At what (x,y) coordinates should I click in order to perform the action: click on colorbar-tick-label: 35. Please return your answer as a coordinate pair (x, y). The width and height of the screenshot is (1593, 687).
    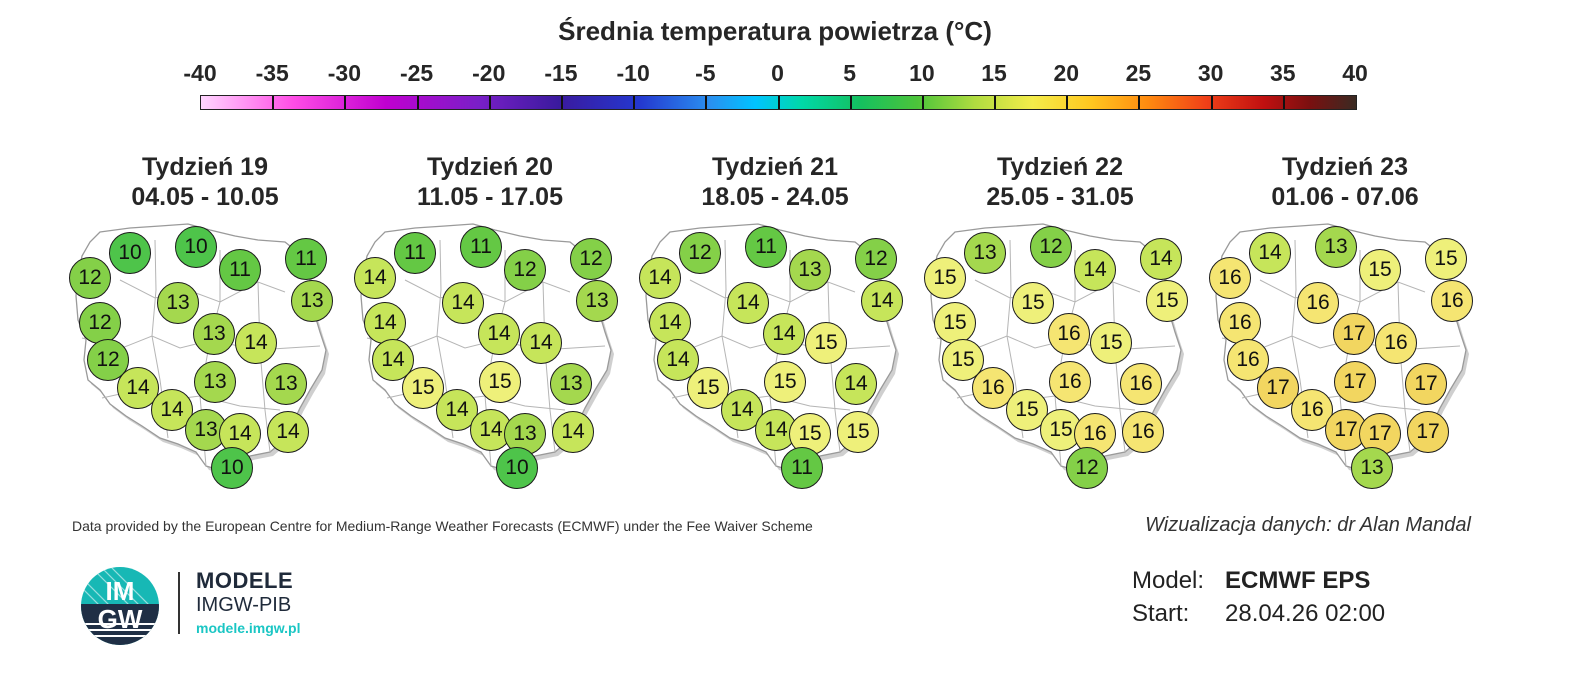
    Looking at the image, I should click on (1283, 73).